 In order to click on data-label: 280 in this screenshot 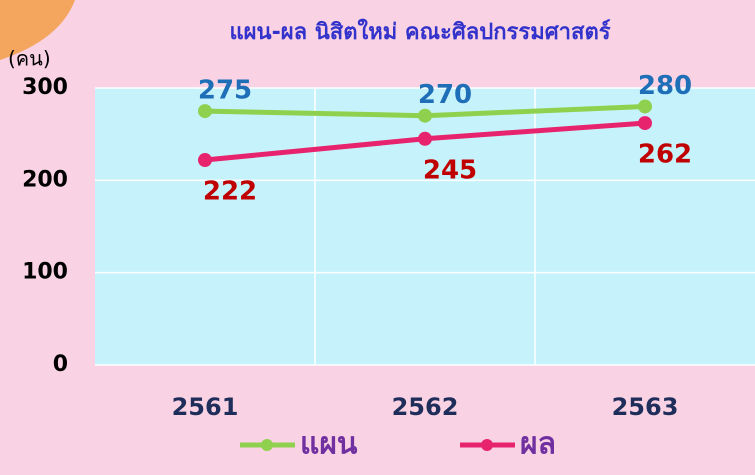, I will do `click(665, 86)`.